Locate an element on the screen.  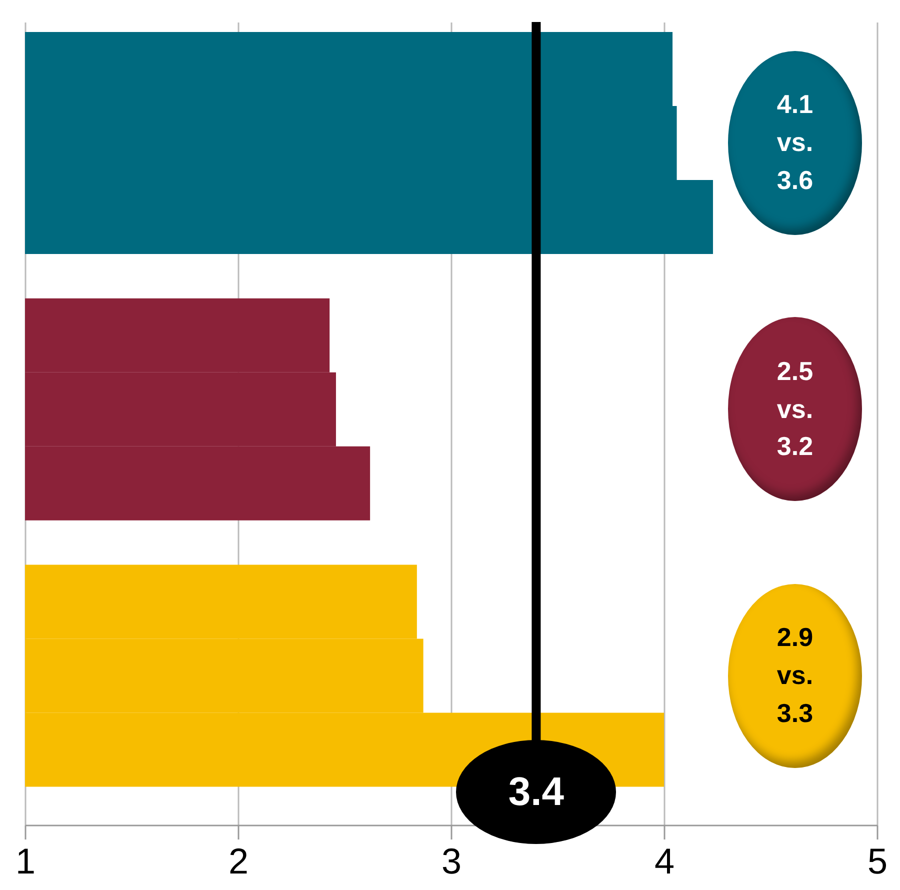
annotation: 4.1 vs. 3.6 is located at coordinates (795, 142).